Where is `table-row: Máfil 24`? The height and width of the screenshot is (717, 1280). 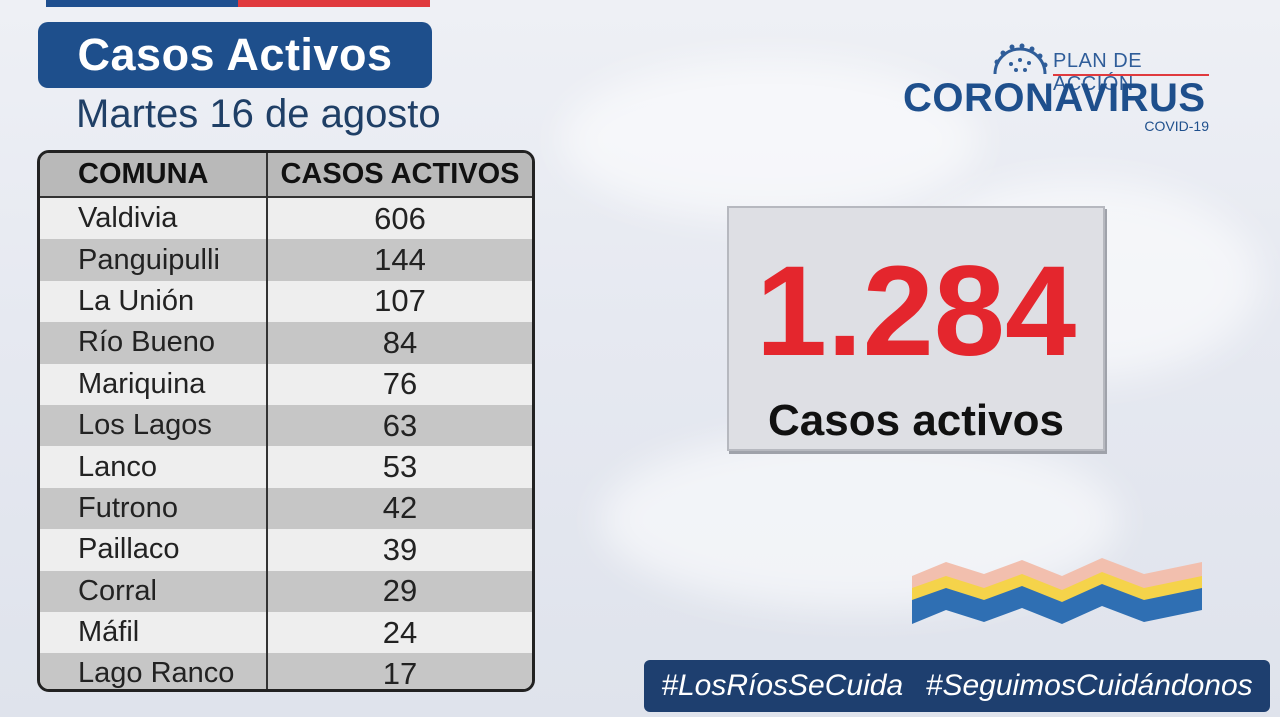
table-row: Máfil 24 is located at coordinates (286, 632).